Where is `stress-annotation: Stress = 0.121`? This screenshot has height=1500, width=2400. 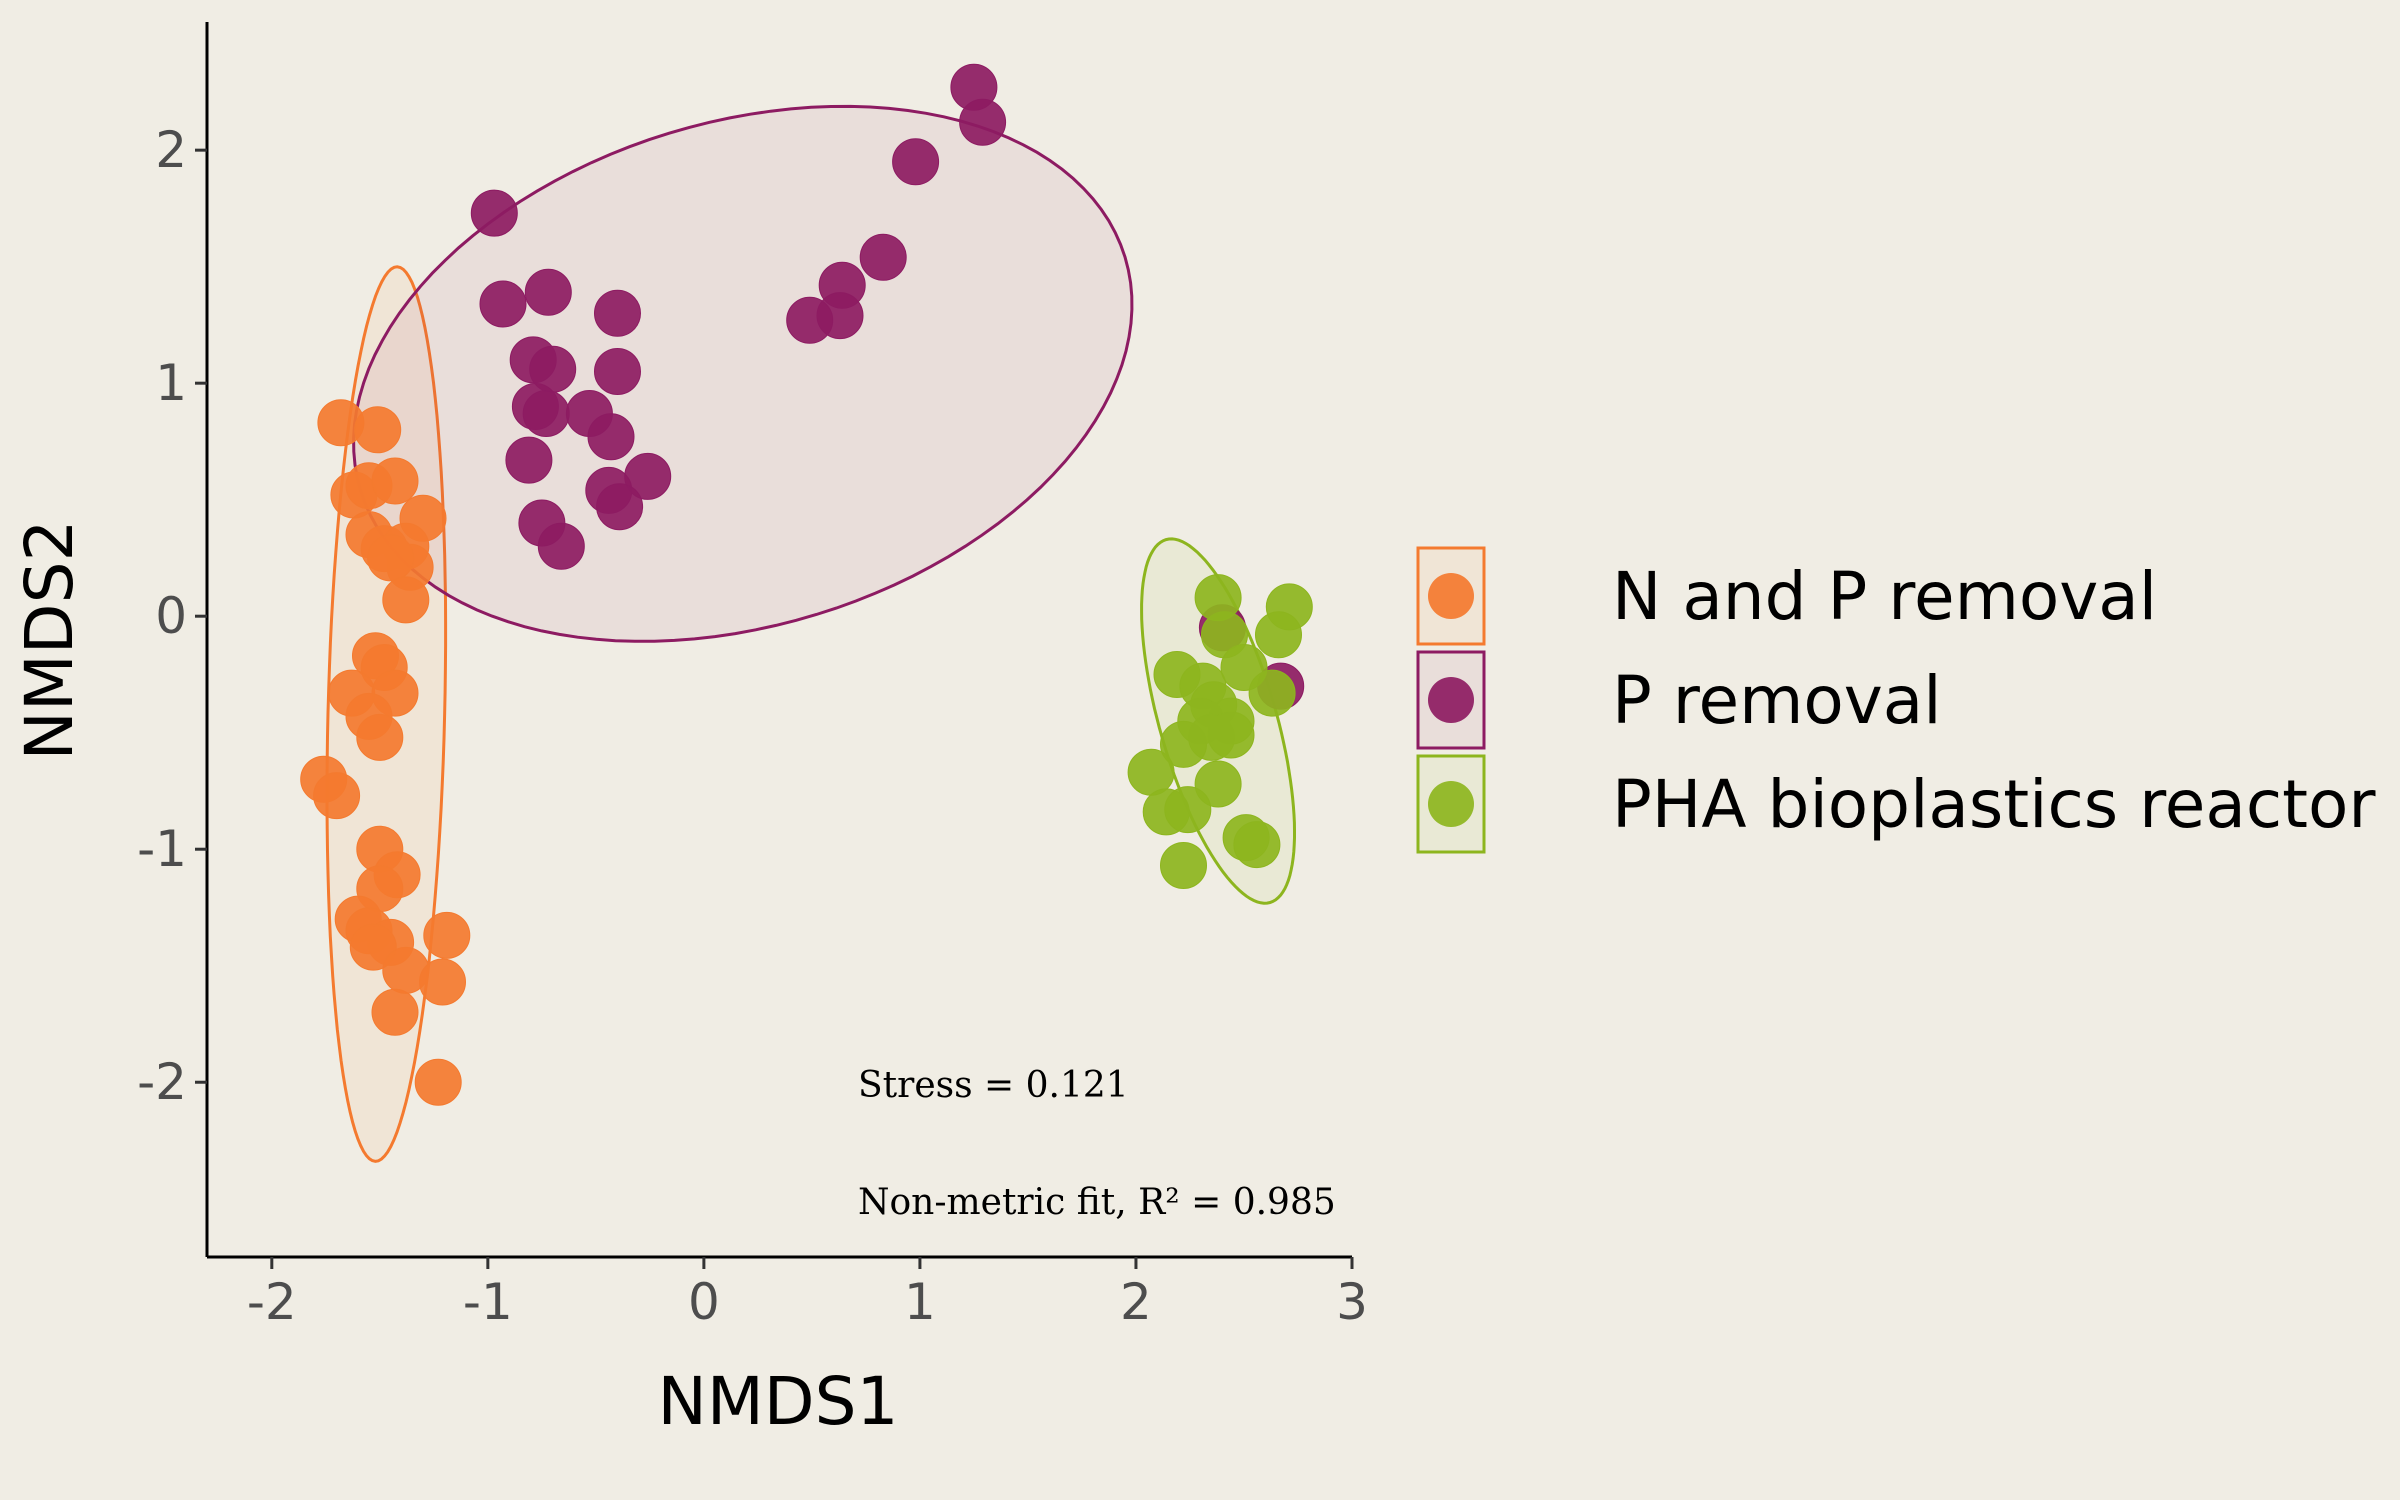 stress-annotation: Stress = 0.121 is located at coordinates (993, 1085).